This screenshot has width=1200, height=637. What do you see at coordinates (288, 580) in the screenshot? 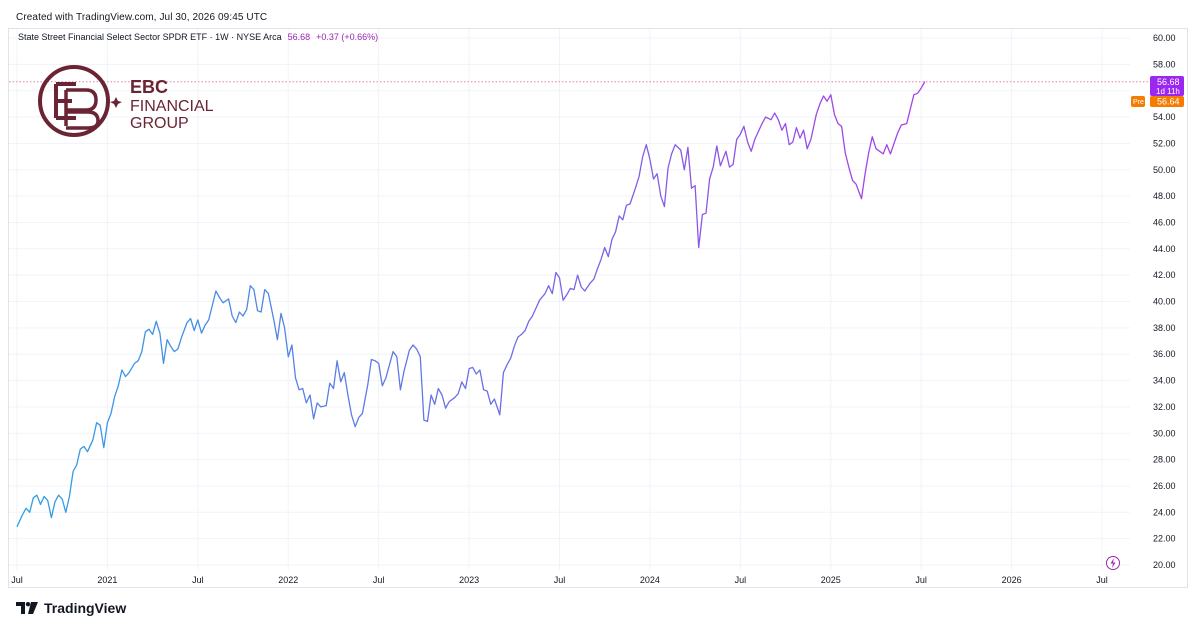
I see `x-tick-label: 2022` at bounding box center [288, 580].